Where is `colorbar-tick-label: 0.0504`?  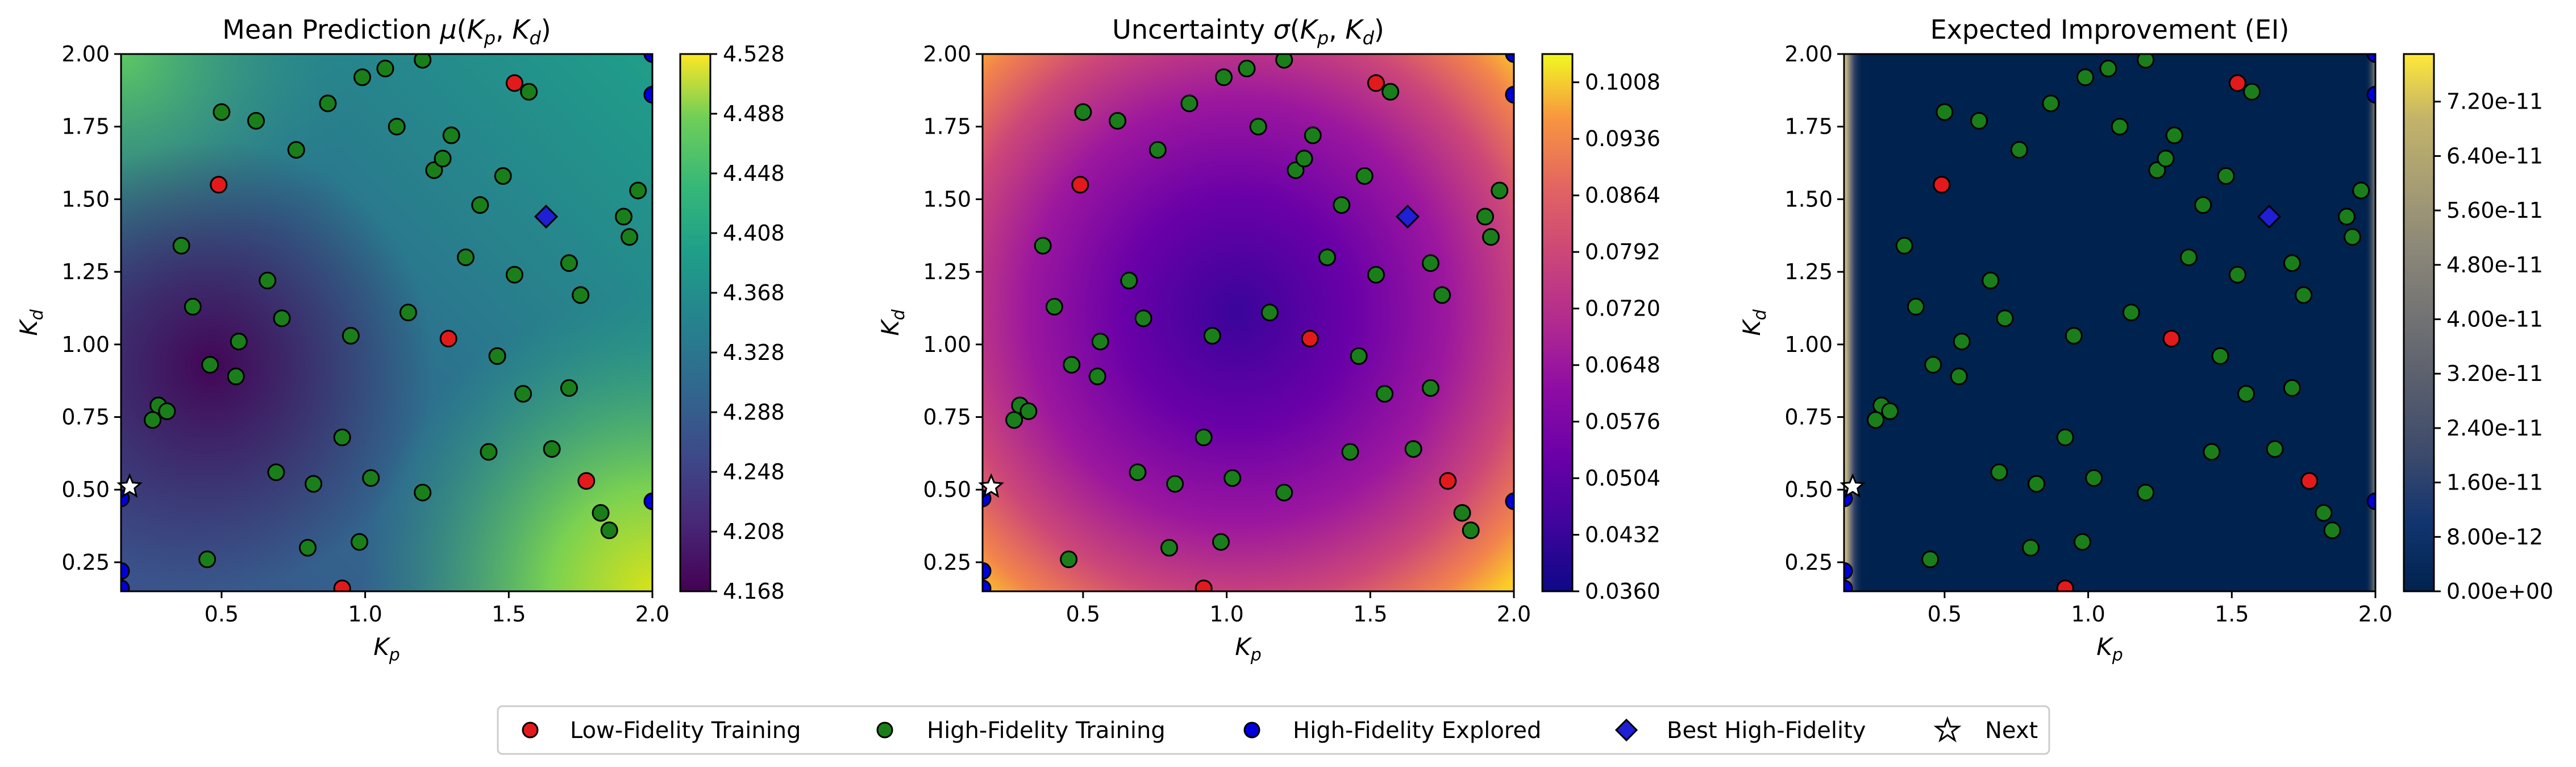
colorbar-tick-label: 0.0504 is located at coordinates (1623, 478).